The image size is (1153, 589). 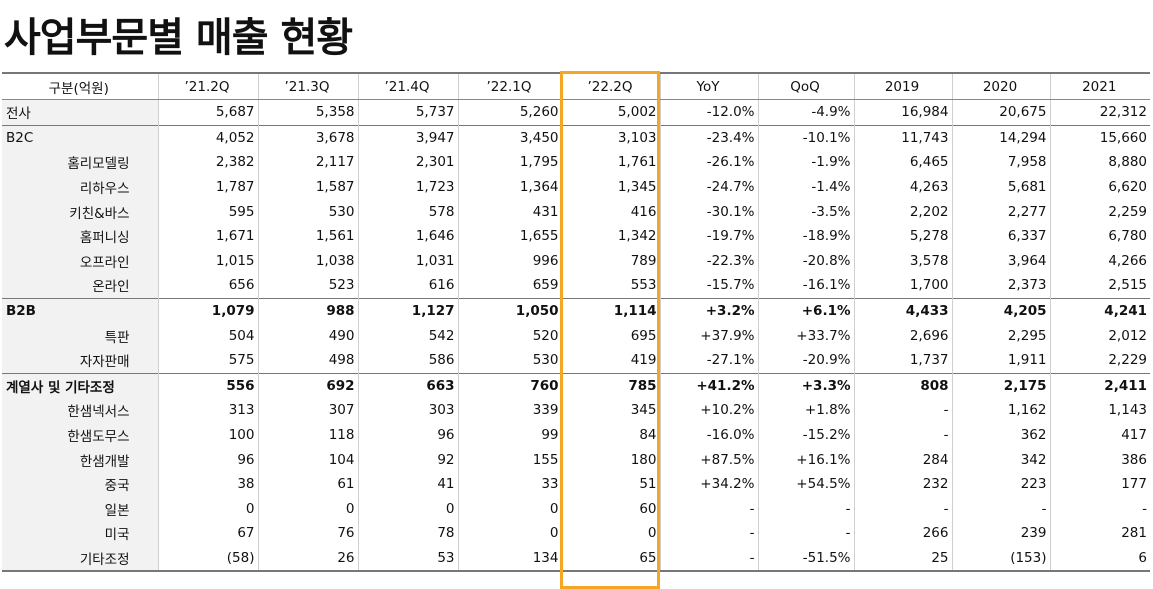 What do you see at coordinates (1127, 187) in the screenshot?
I see `cell-value: 6,620` at bounding box center [1127, 187].